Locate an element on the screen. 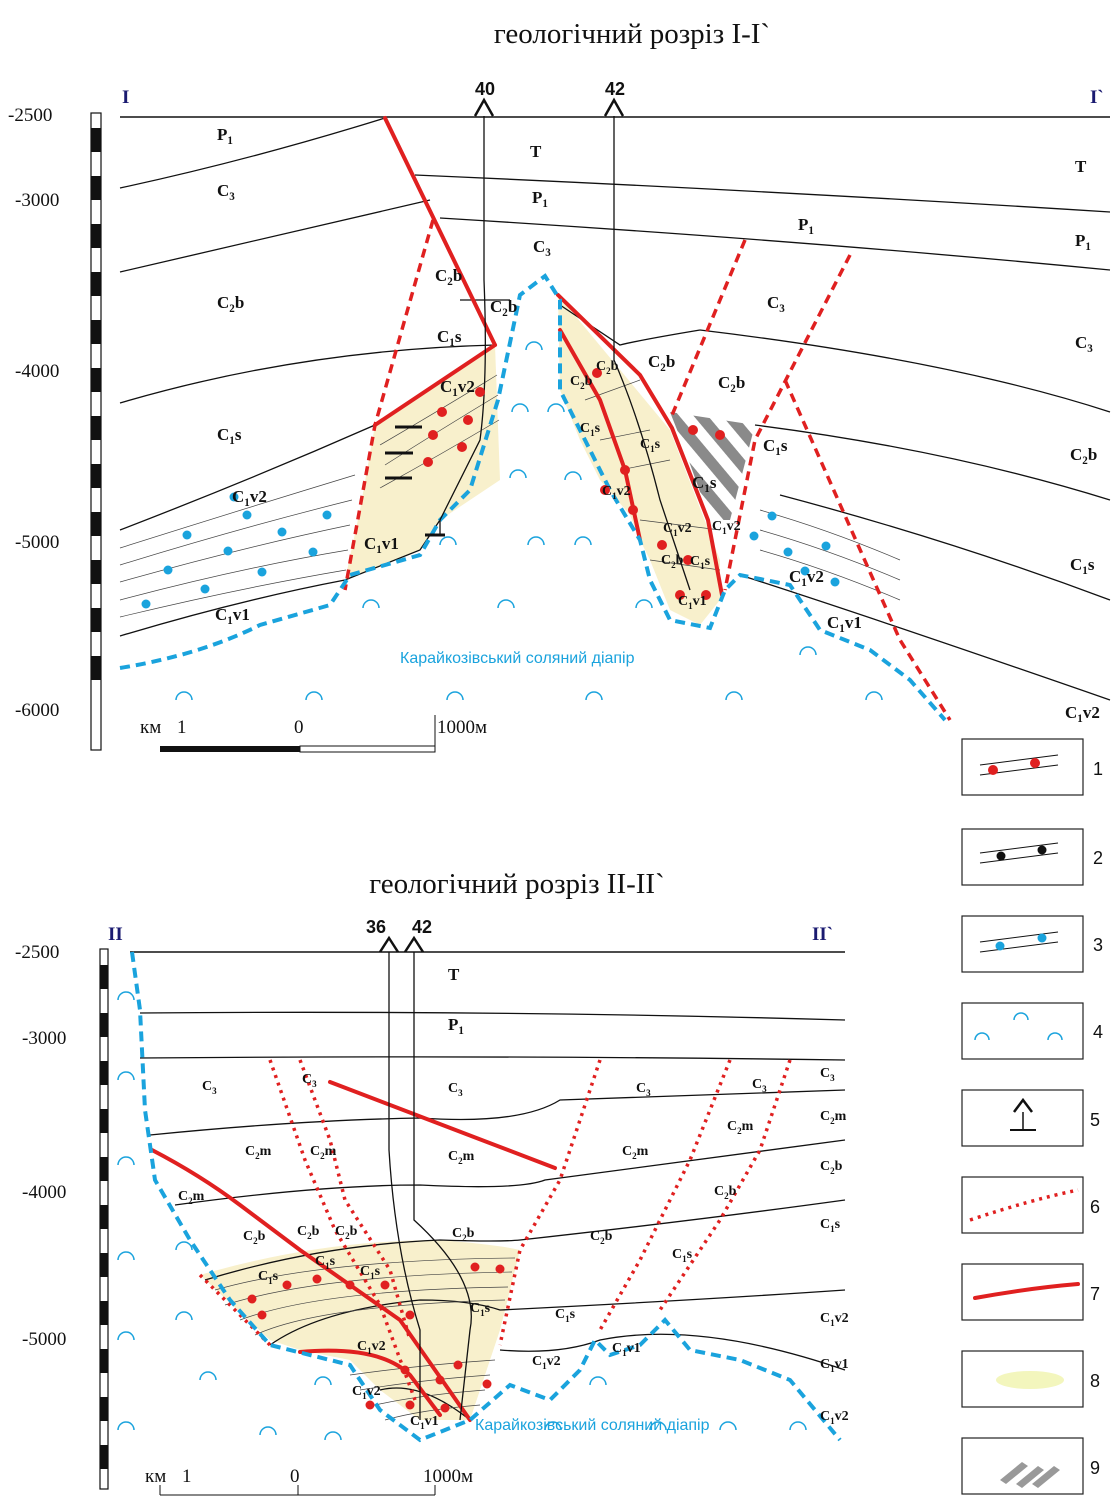 The image size is (1113, 1501). legend-number: 7 is located at coordinates (1095, 1294).